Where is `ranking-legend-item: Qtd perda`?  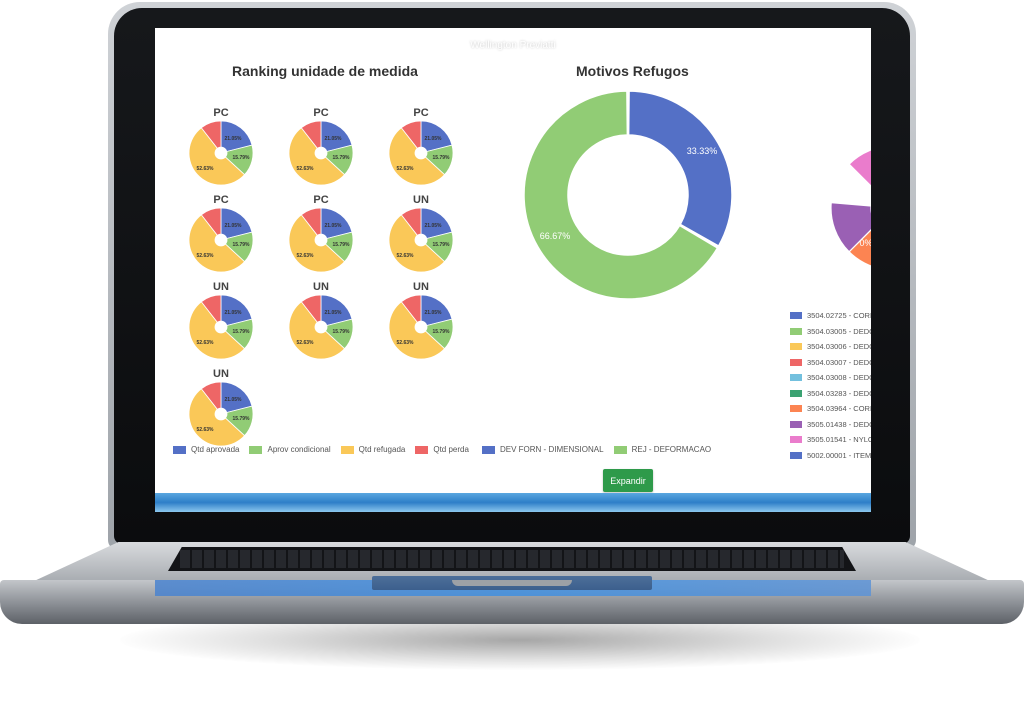 ranking-legend-item: Qtd perda is located at coordinates (442, 449).